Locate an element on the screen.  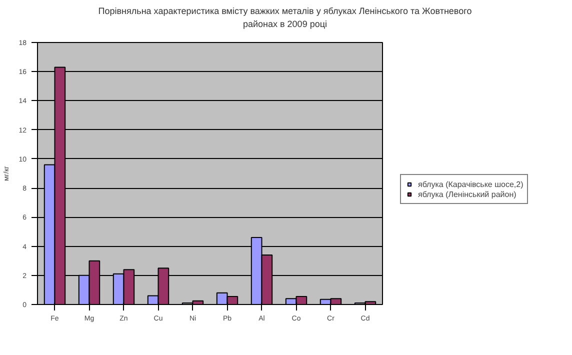
chart-title: Порівняльна характеристика вмісту важких металів у яблуках Ленінського та Жовтневого районах в 2009 році is located at coordinates (285, 18).